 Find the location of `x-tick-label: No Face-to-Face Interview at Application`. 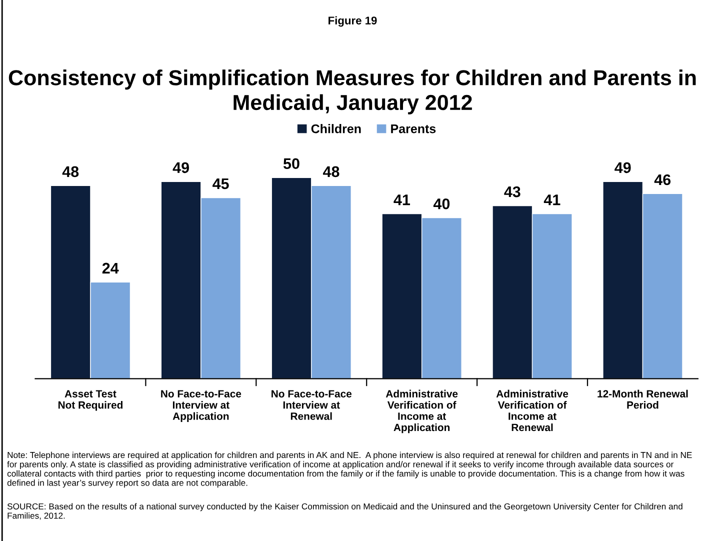

x-tick-label: No Face-to-Face Interview at Application is located at coordinates (201, 406).